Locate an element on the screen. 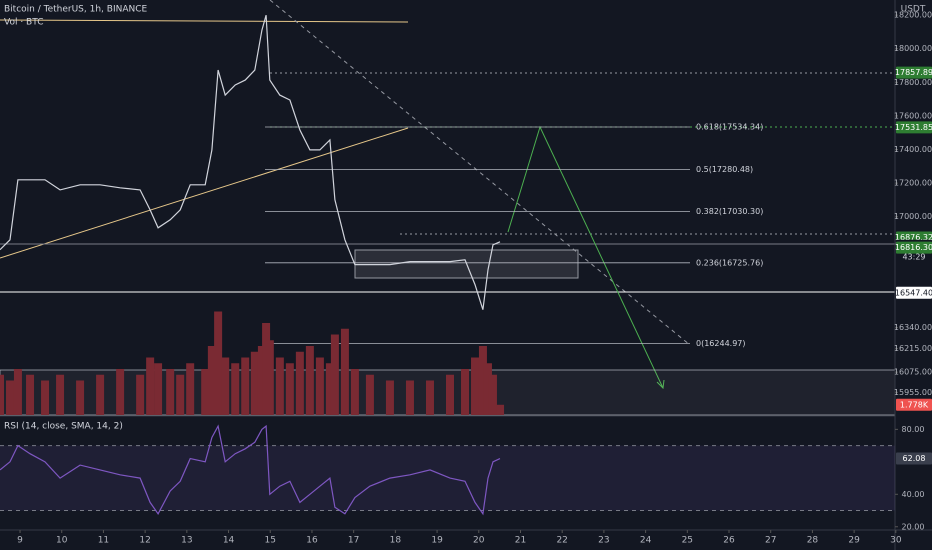  axis-unit: USDT is located at coordinates (913, 10).